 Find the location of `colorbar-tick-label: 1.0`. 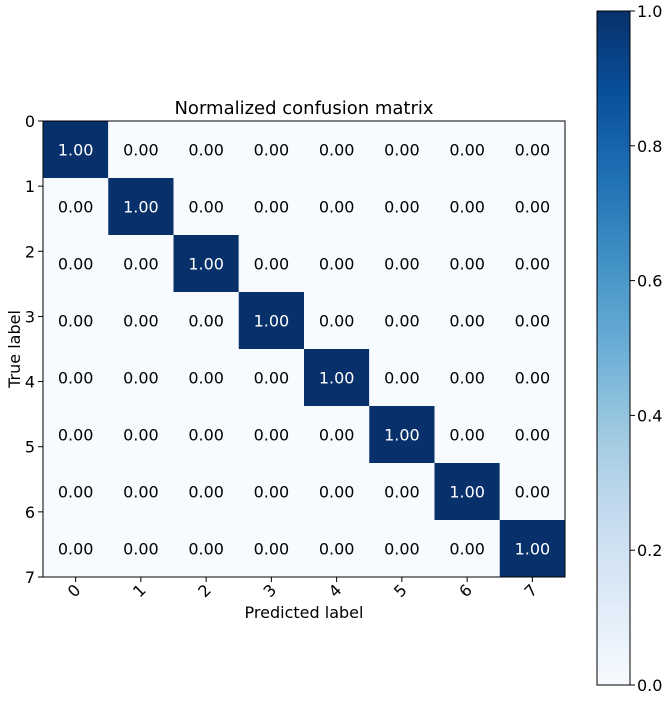

colorbar-tick-label: 1.0 is located at coordinates (649, 11).